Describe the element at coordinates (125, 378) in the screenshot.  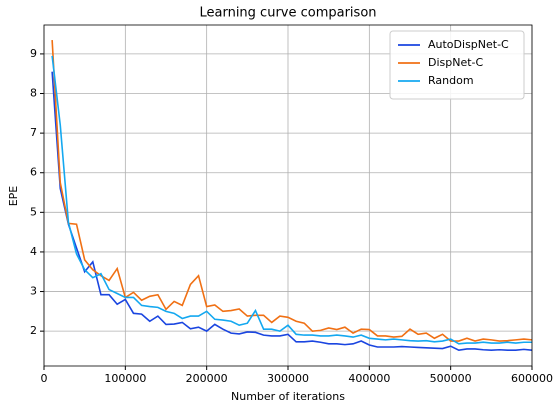
I see `x-tick-label: 100000` at that location.